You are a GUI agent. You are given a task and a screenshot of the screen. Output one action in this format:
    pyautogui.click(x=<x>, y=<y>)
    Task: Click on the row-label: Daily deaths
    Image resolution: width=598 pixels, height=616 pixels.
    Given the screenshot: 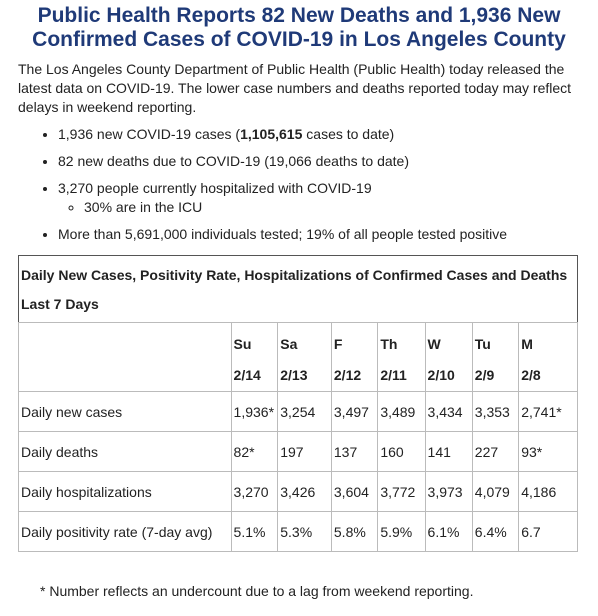 What is the action you would take?
    pyautogui.click(x=125, y=451)
    